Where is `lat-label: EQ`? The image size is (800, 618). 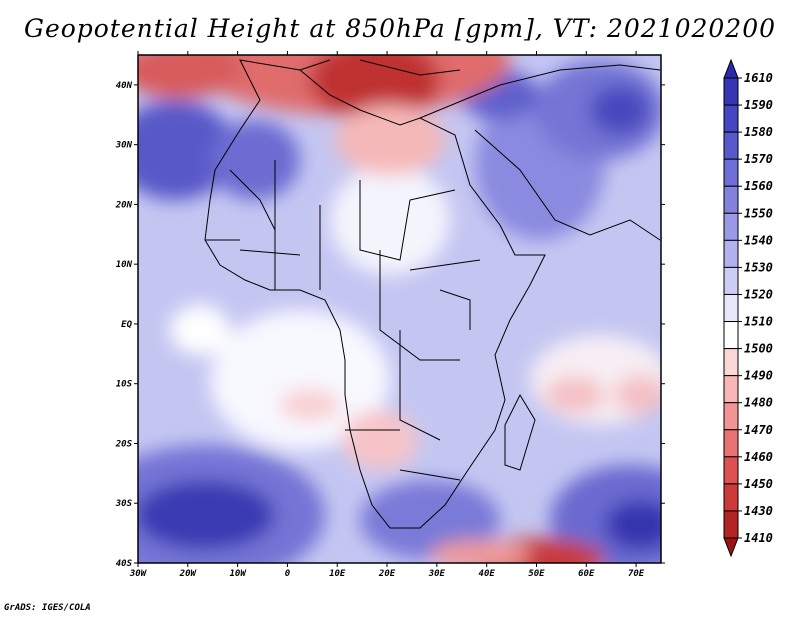 lat-label: EQ is located at coordinates (126, 325).